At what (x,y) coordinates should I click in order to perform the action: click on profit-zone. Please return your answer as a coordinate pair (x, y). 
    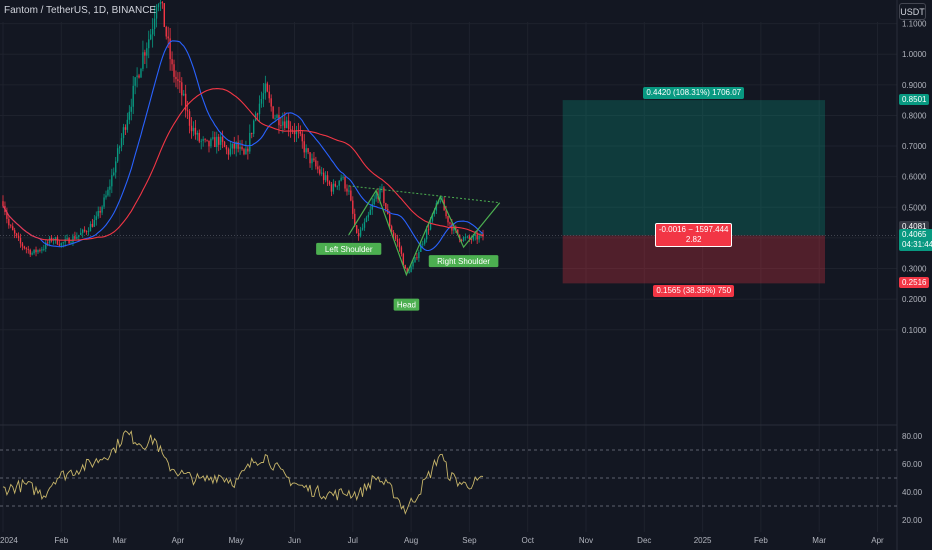
    Looking at the image, I should click on (694, 168).